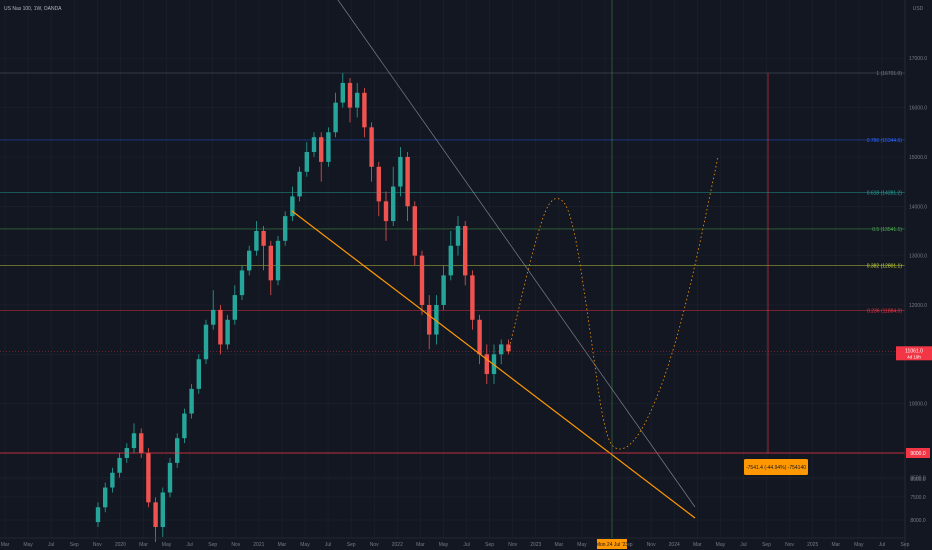  What do you see at coordinates (885, 141) in the screenshot?
I see `fib-level-label: 0.786 (15344.6)` at bounding box center [885, 141].